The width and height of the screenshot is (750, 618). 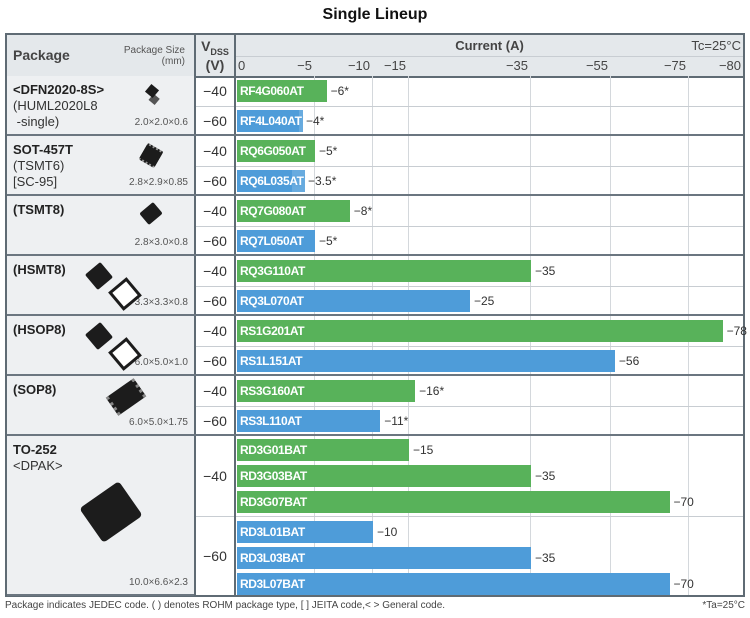 I want to click on header-vdss: VDSS (V), so click(x=215, y=55).